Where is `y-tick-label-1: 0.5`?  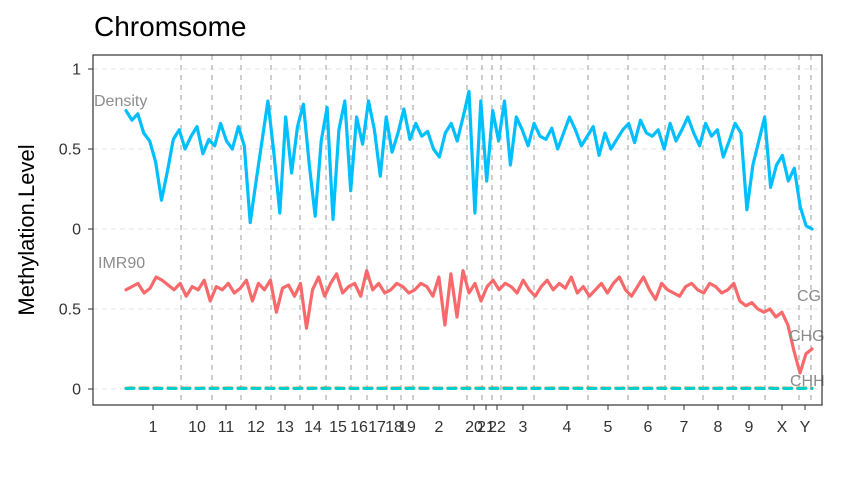
y-tick-label-1: 0.5 is located at coordinates (70, 150).